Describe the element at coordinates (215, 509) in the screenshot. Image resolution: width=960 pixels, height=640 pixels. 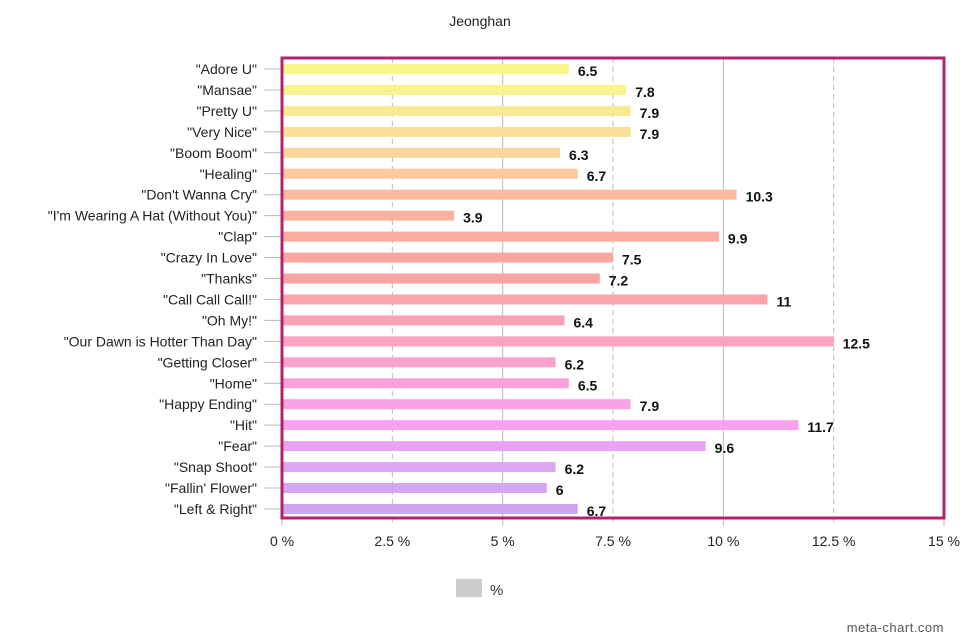
I see `category-label: "Left & Right"` at that location.